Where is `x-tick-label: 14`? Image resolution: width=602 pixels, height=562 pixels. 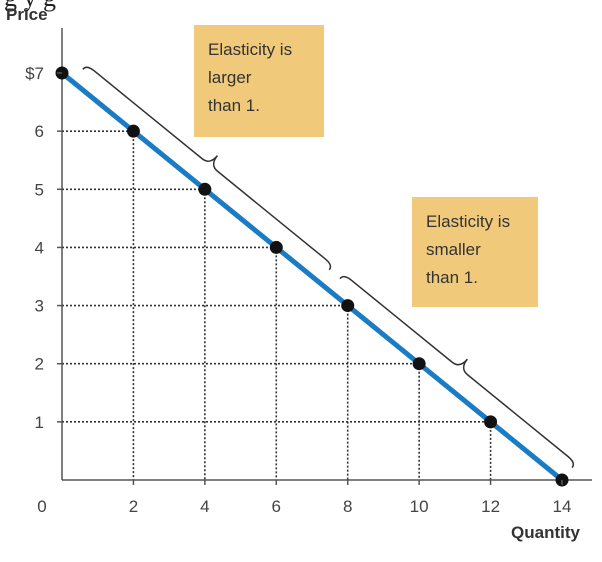
x-tick-label: 14 is located at coordinates (562, 506).